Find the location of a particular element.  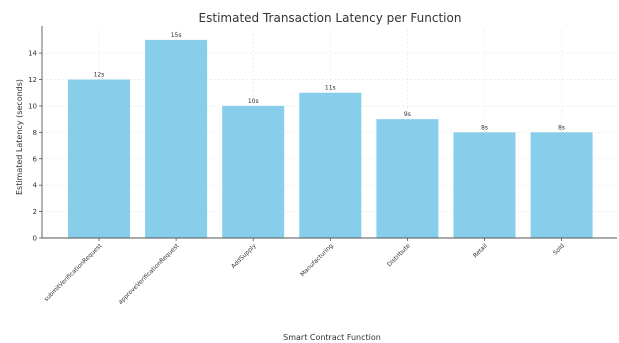

x-tick-label: Distribute is located at coordinates (399, 255).